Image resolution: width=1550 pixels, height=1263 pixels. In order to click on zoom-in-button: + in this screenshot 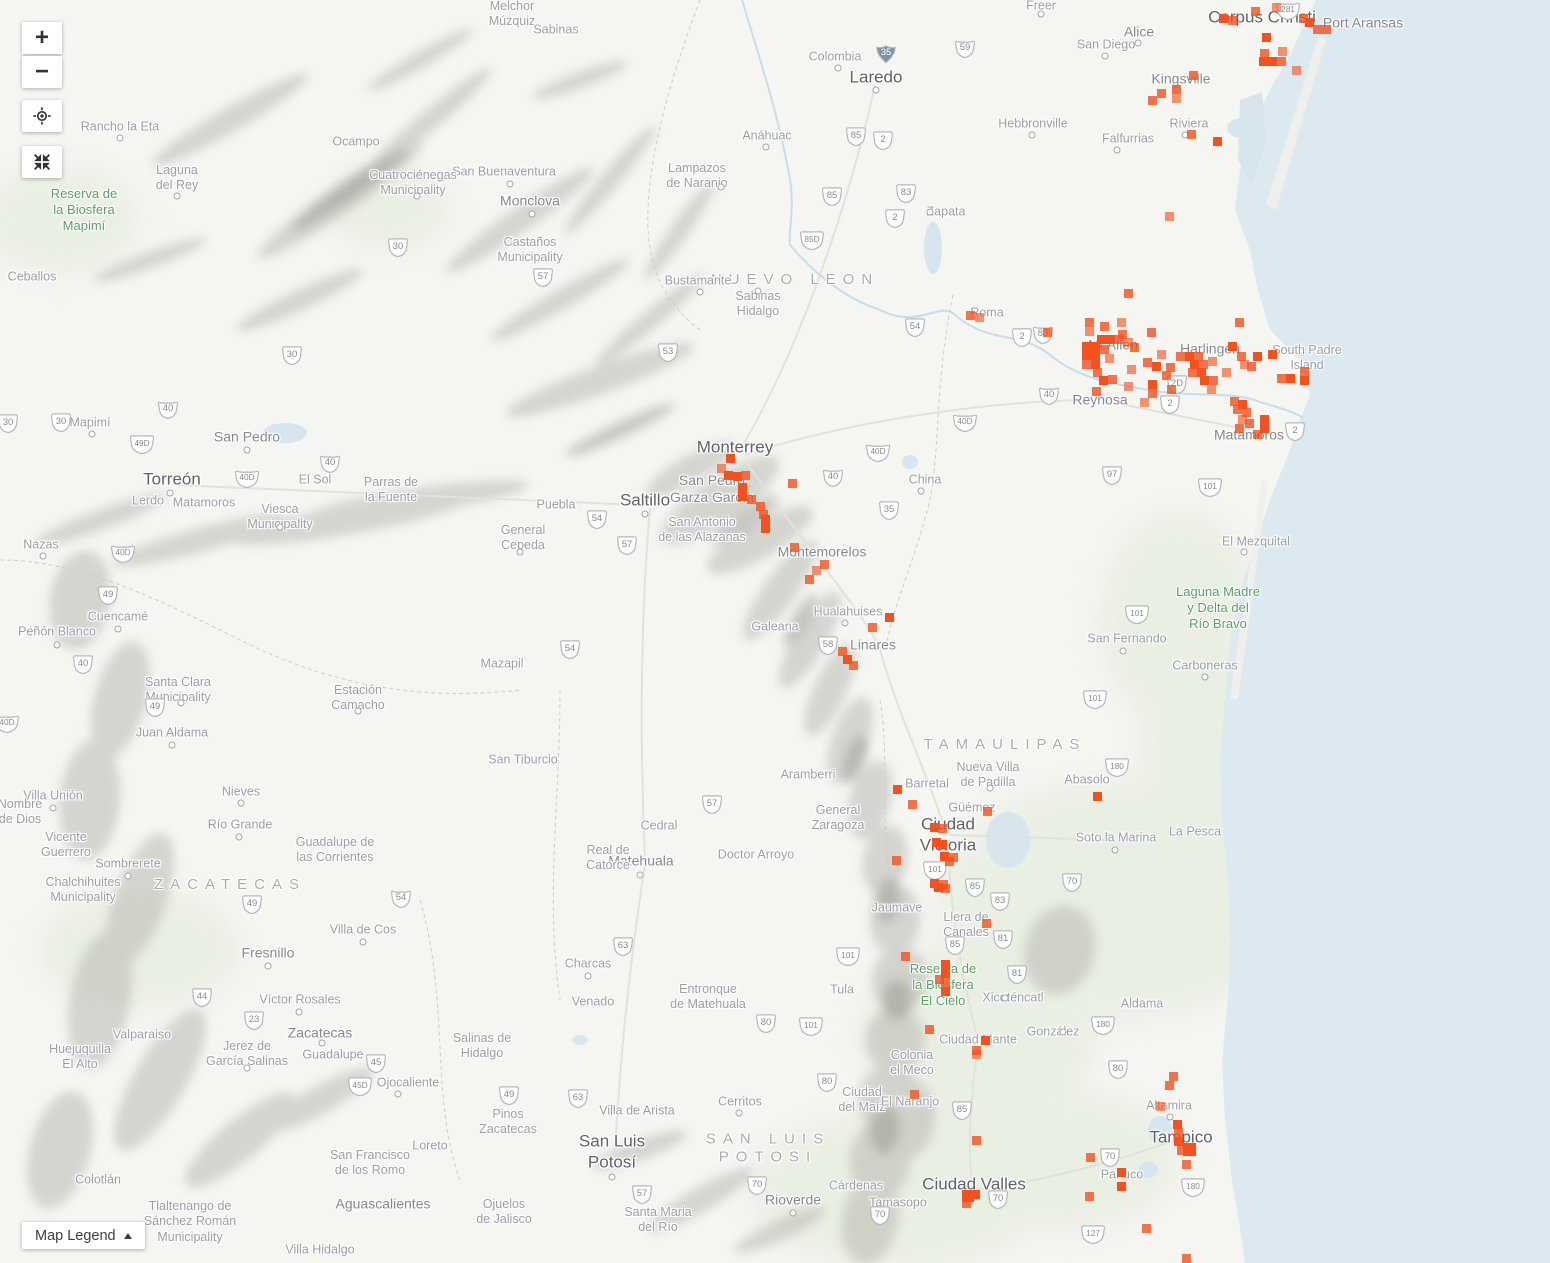, I will do `click(42, 38)`.